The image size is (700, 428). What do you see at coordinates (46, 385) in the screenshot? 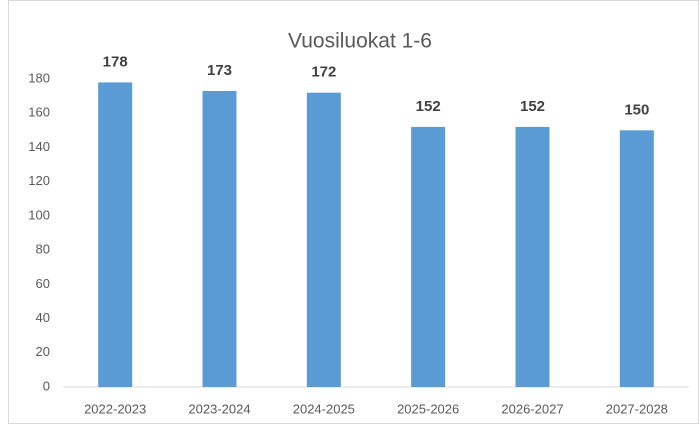
I see `y-tick-label: 0` at bounding box center [46, 385].